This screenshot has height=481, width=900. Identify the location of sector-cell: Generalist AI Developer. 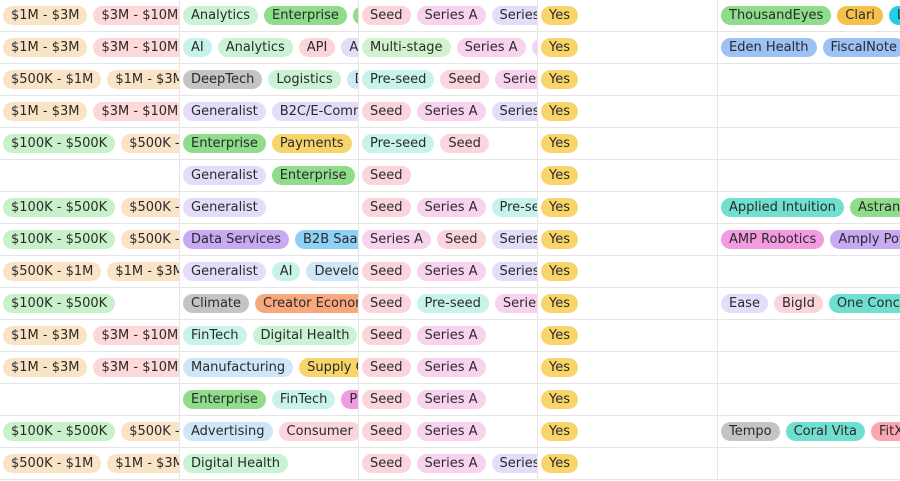
(269, 271).